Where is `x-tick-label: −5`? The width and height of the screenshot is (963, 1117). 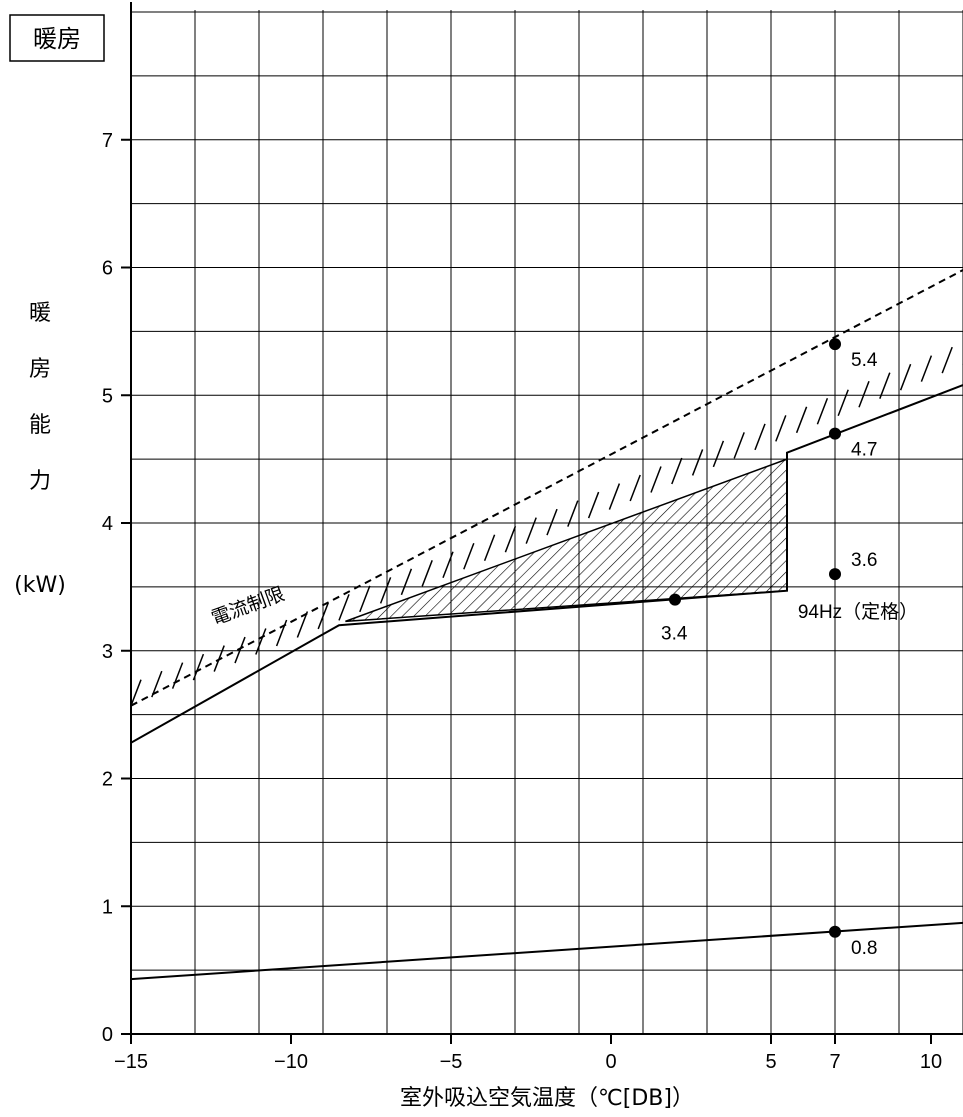 x-tick-label: −5 is located at coordinates (451, 1062).